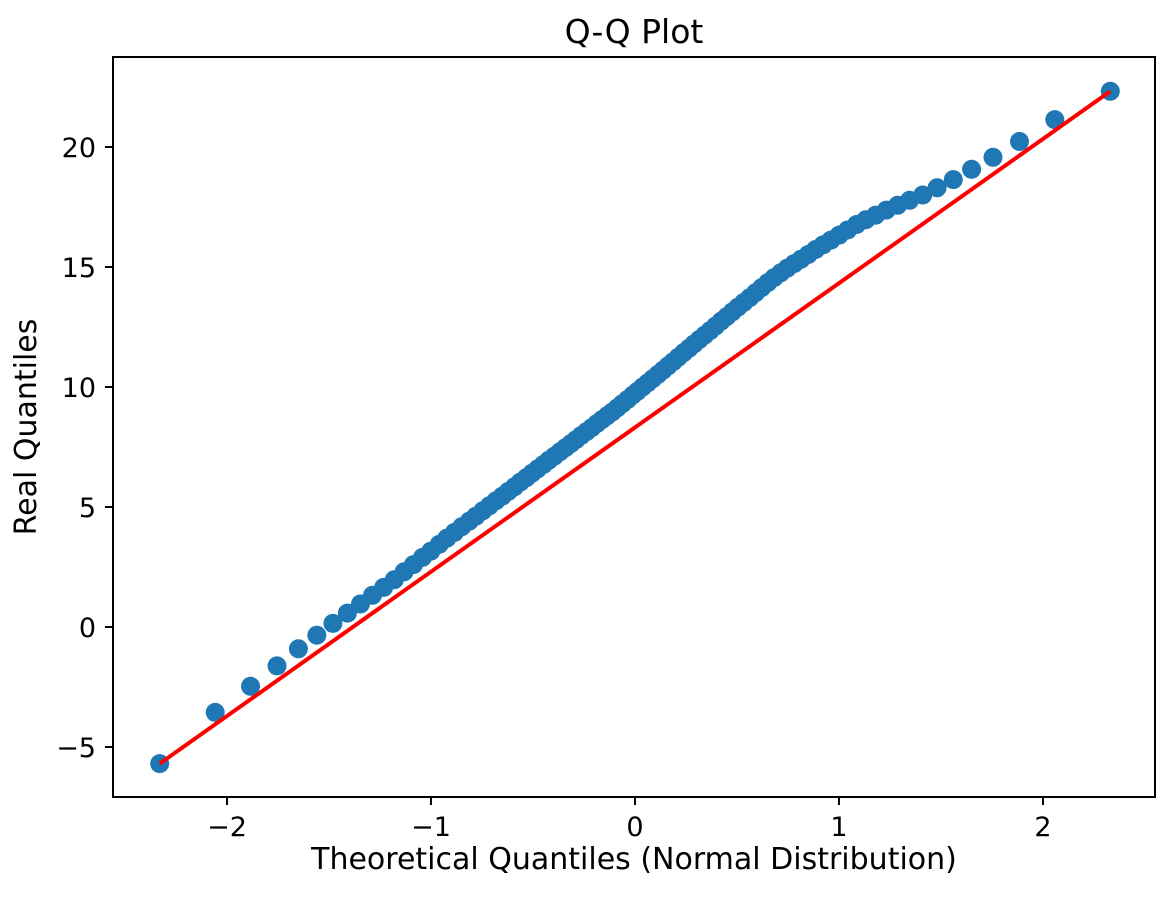  Describe the element at coordinates (634, 31) in the screenshot. I see `chart-title: Q-Q Plot` at that location.